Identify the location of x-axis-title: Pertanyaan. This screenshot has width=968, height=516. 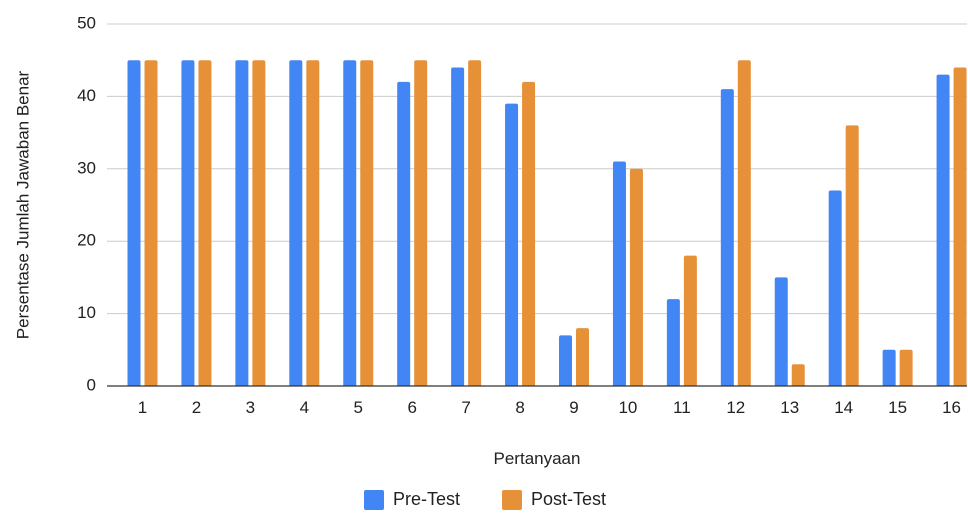
(537, 458).